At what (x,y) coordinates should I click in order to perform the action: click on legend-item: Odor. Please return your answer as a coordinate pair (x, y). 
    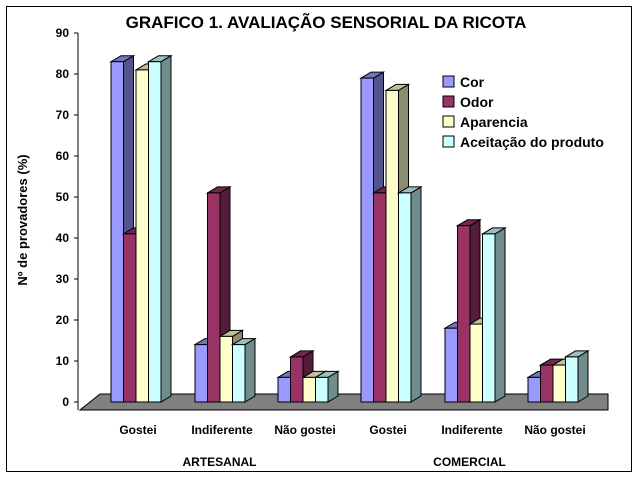
    Looking at the image, I should click on (468, 102).